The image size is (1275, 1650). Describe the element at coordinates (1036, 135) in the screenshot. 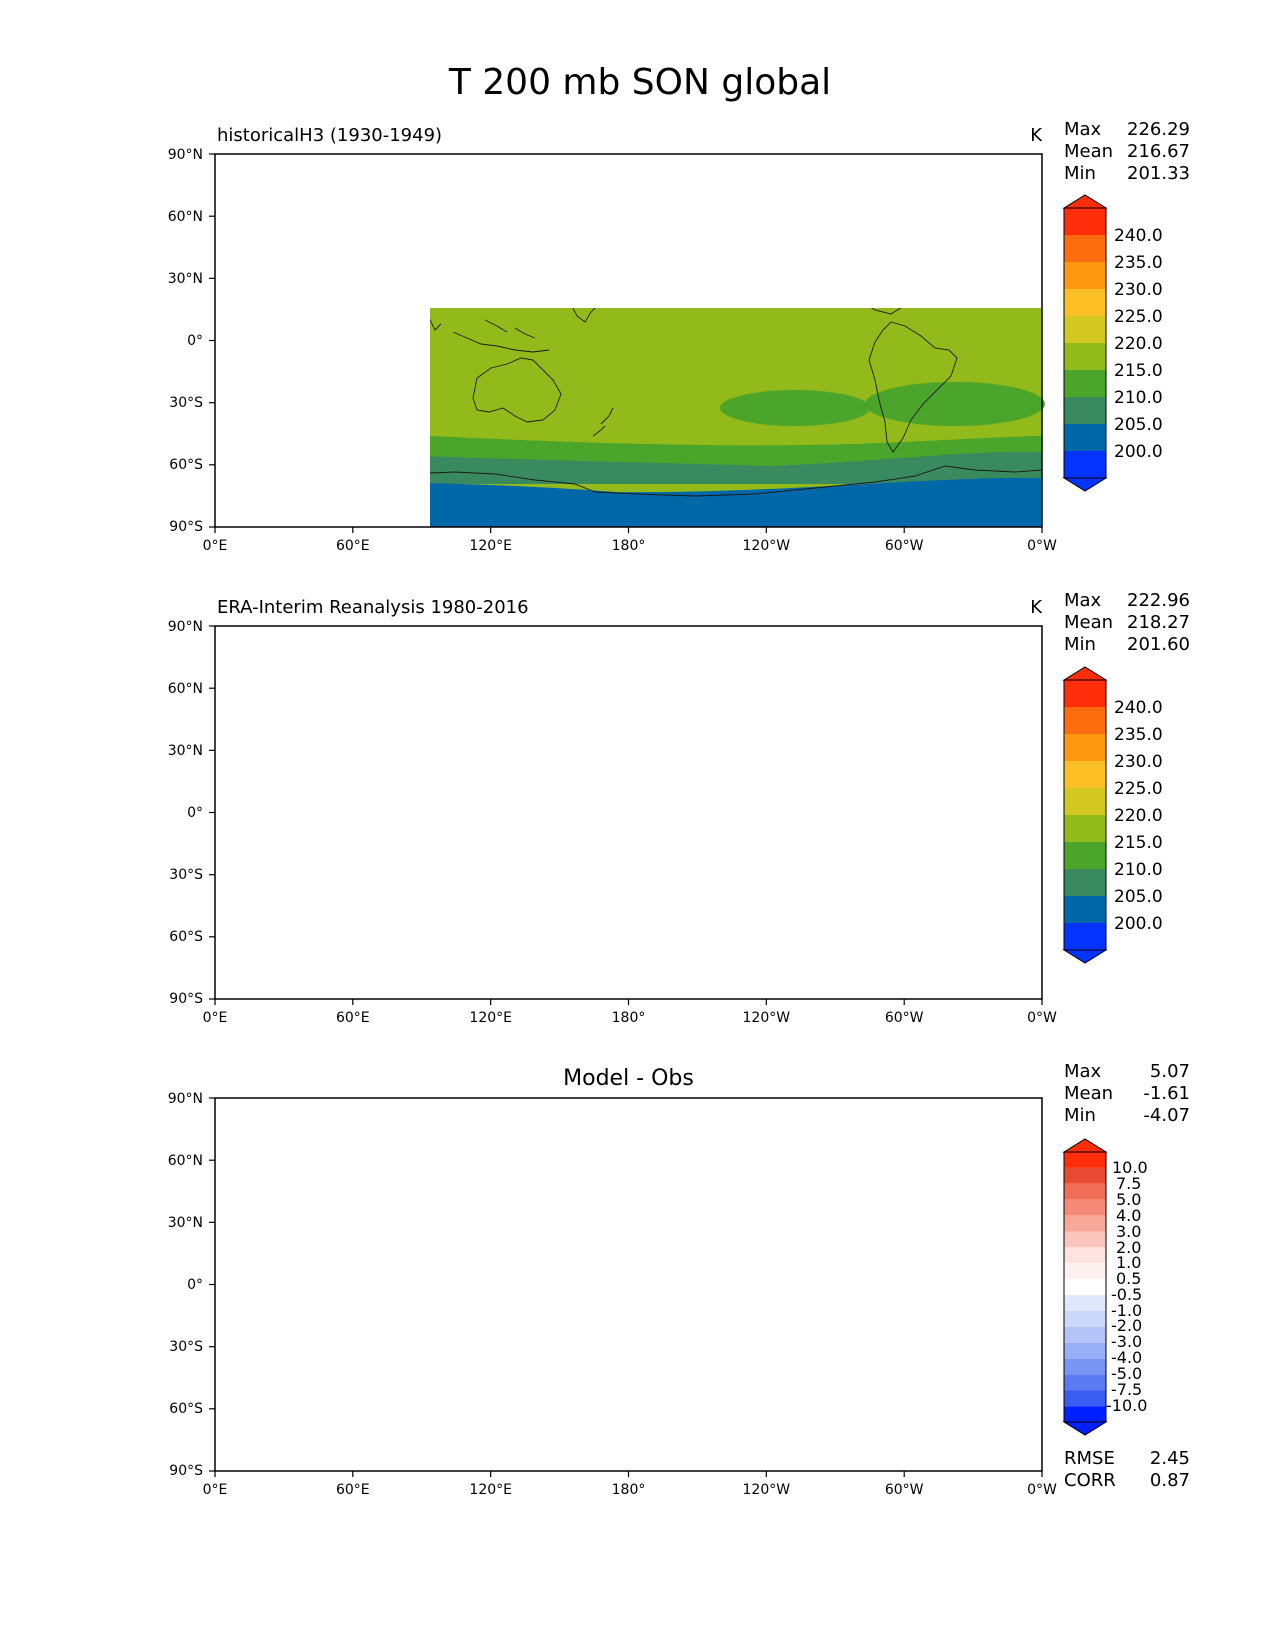

I see `units-label: K` at that location.